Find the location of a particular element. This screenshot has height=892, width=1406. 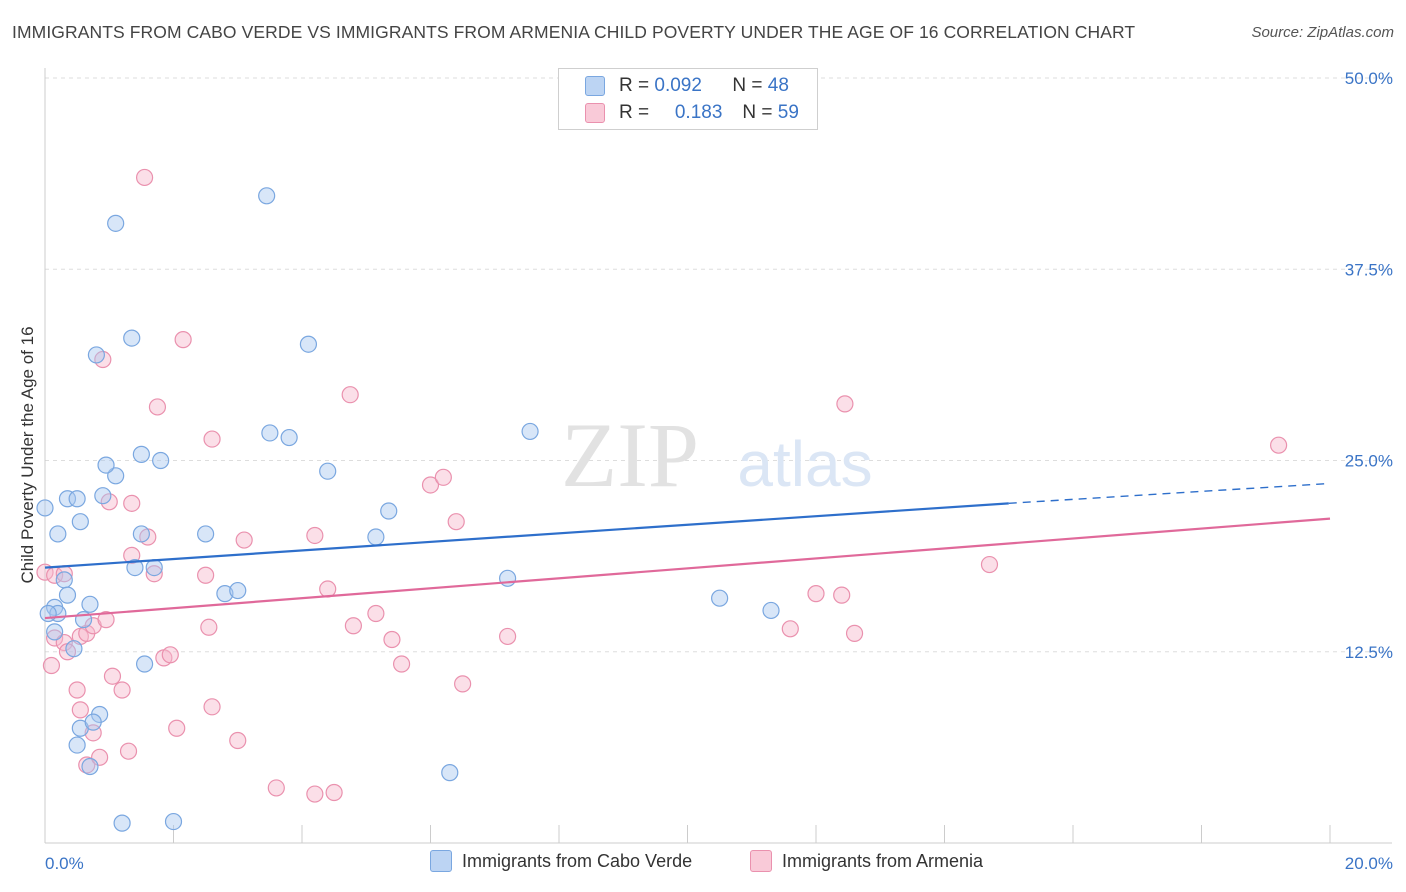

trend-line-armenia is located at coordinates (687, 568).